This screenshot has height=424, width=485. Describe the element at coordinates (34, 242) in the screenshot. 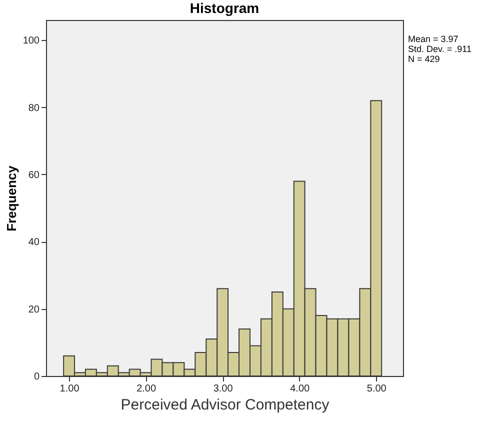

I see `y-tick-label: 40` at that location.